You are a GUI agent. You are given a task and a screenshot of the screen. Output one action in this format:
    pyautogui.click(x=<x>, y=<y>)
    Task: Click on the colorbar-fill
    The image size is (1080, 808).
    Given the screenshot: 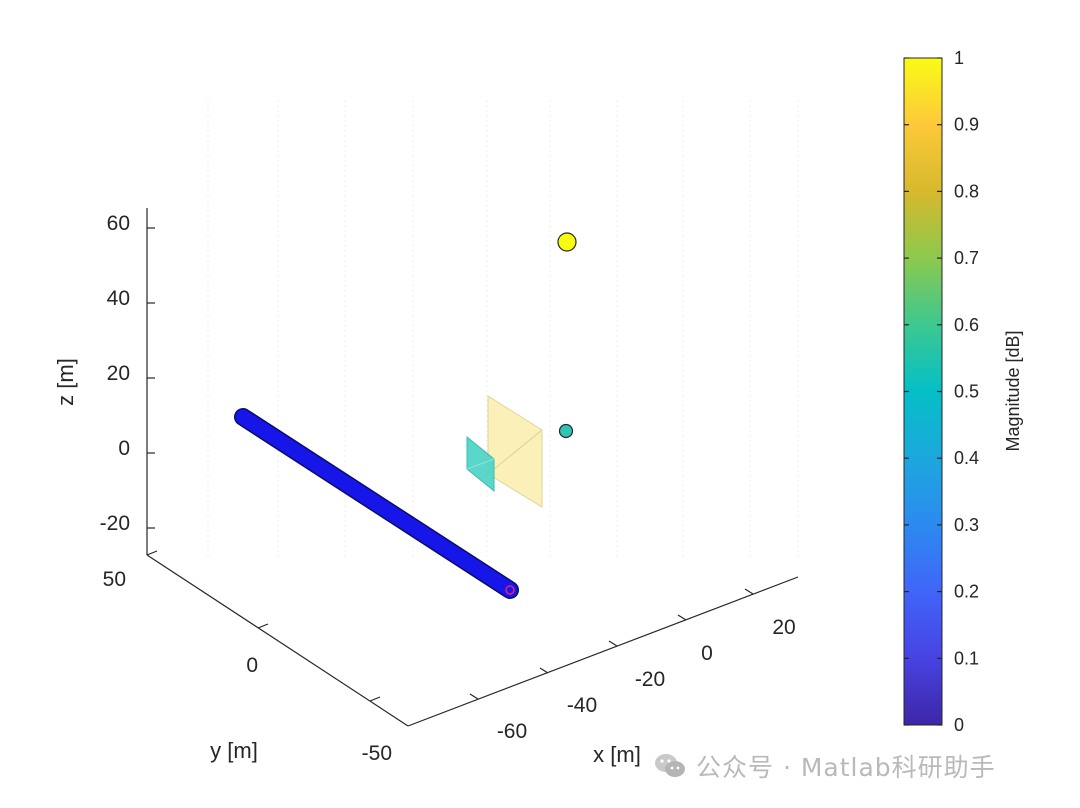 What is the action you would take?
    pyautogui.click(x=923, y=391)
    